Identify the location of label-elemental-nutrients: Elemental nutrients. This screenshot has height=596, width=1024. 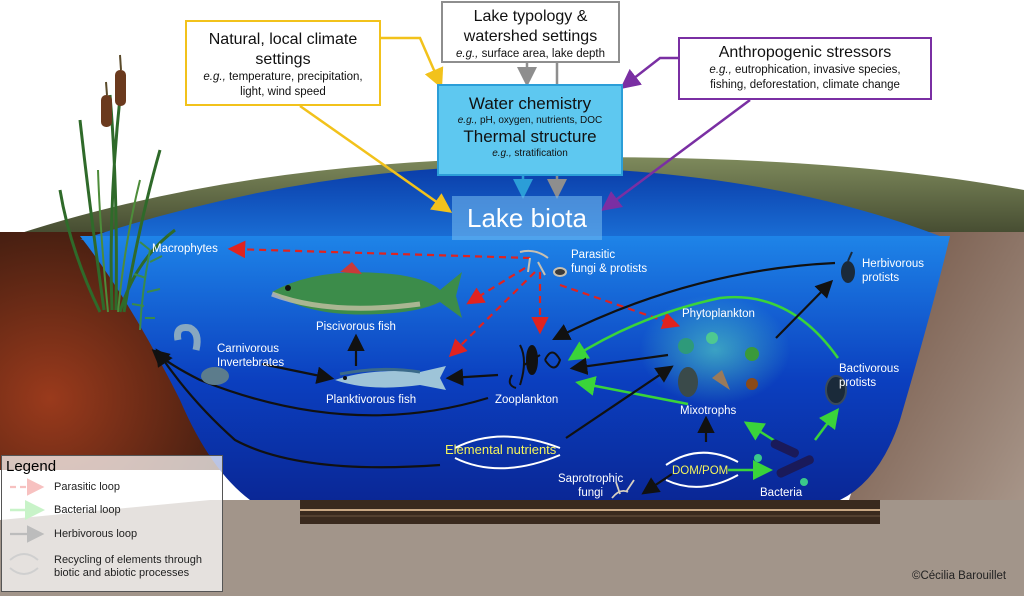
(501, 449).